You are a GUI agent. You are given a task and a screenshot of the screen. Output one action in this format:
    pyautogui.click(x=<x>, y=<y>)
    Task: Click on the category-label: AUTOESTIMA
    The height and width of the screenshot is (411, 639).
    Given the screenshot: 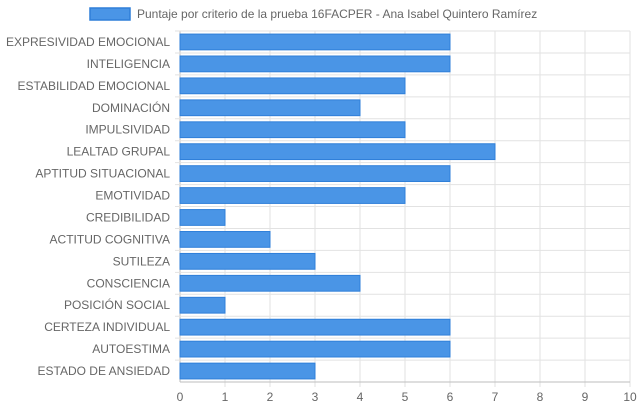 What is the action you would take?
    pyautogui.click(x=131, y=349)
    